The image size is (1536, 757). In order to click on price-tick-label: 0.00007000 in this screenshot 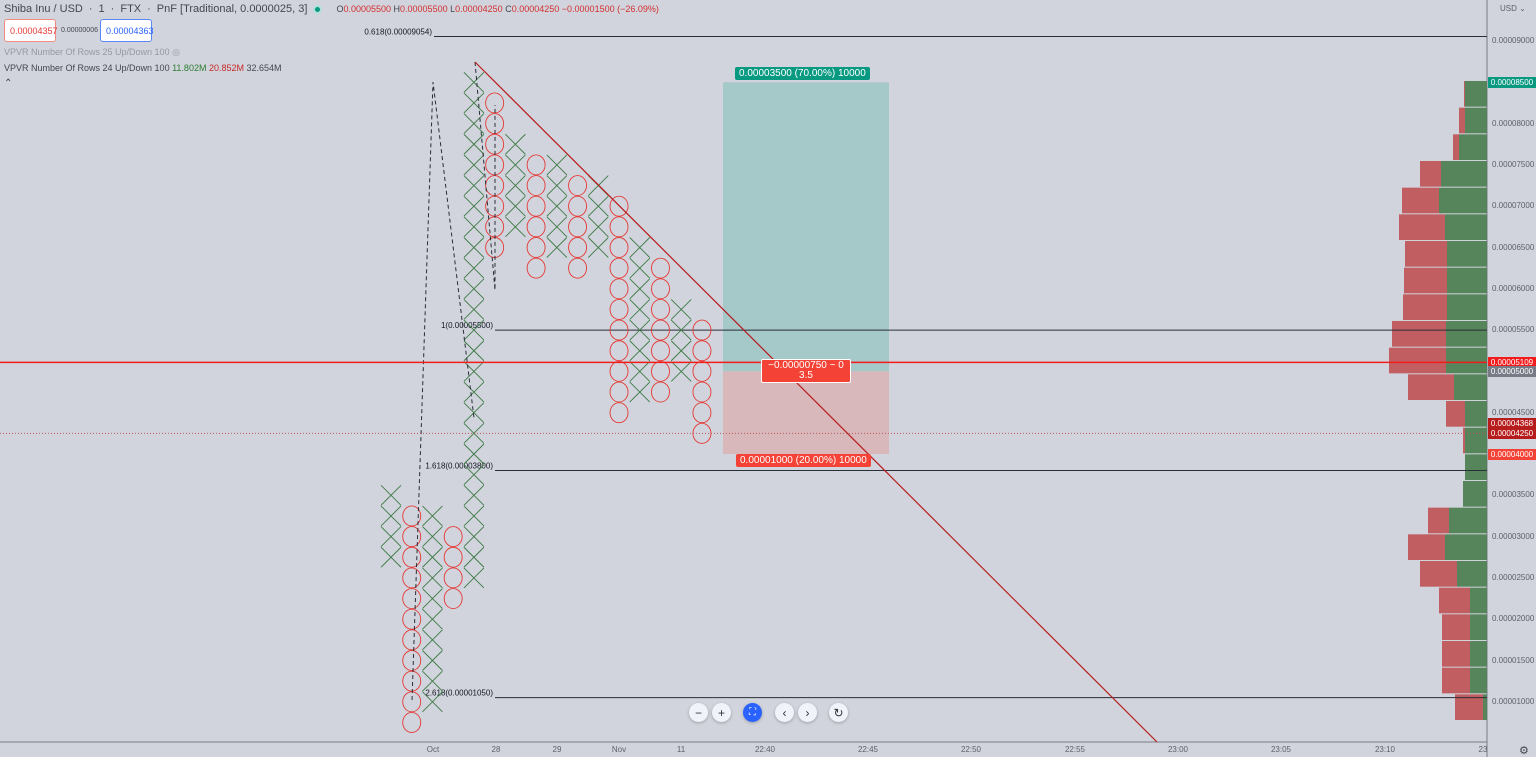, I will do `click(1513, 206)`.